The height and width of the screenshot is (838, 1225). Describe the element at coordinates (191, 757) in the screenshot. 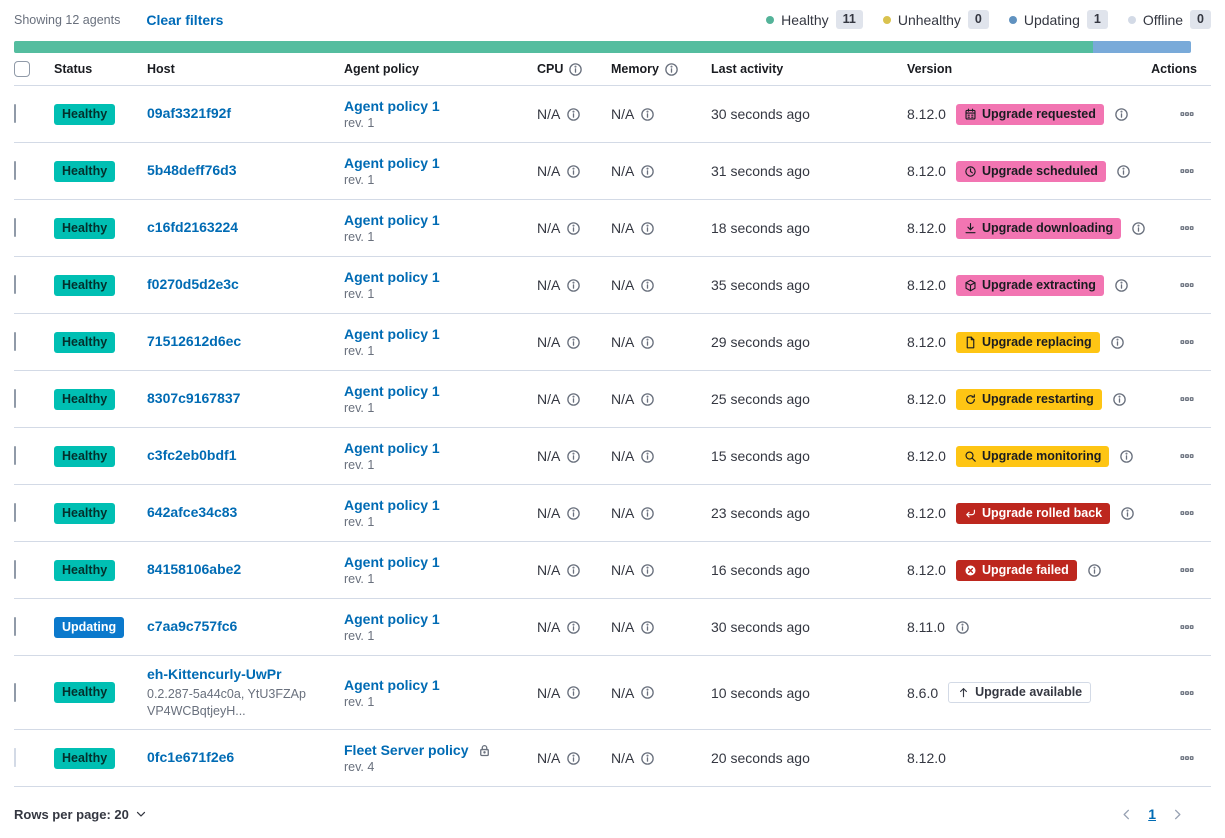

I see `host-link: 0fc1e671f2e6` at that location.